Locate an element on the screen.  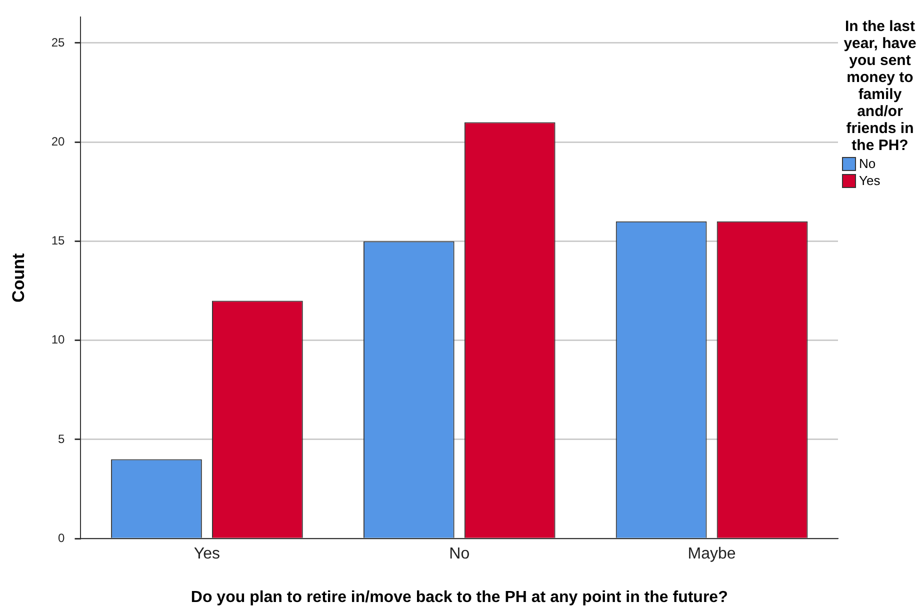
y-axis-title: Count is located at coordinates (18, 277).